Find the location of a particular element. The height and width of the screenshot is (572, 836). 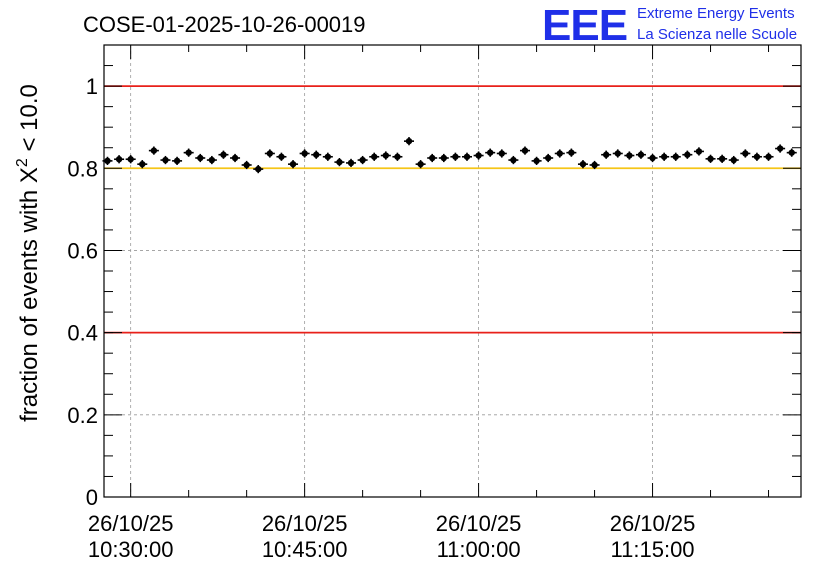

y-tick-label: 0.8 is located at coordinates (82, 168).